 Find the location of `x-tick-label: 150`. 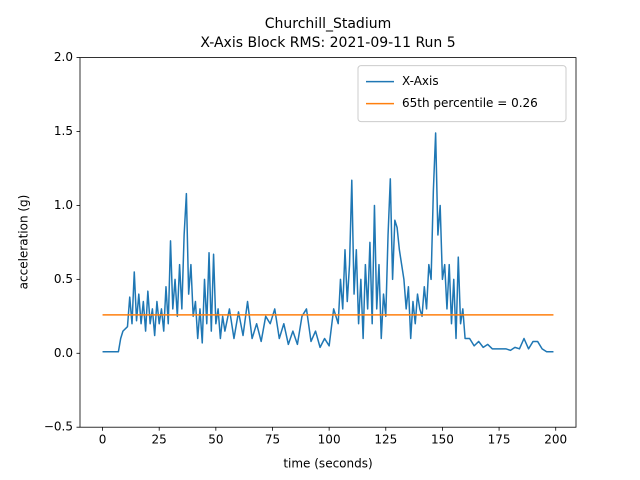

x-tick-label: 150 is located at coordinates (442, 440).